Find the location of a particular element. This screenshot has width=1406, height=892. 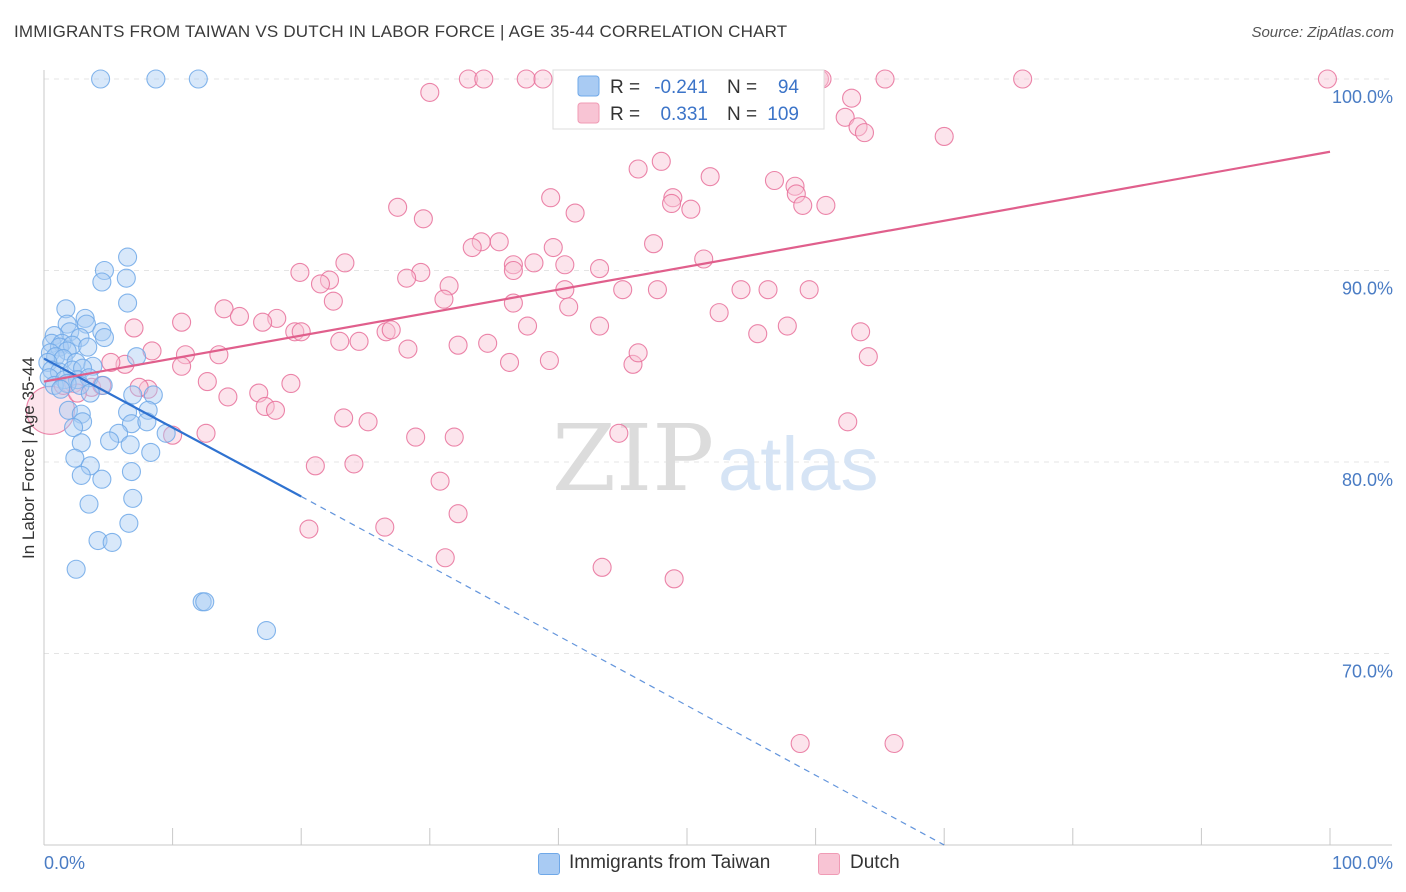

y-tick-labels: 70.0% 80.0% 90.0% 100.0% is located at coordinates (1362, 384).